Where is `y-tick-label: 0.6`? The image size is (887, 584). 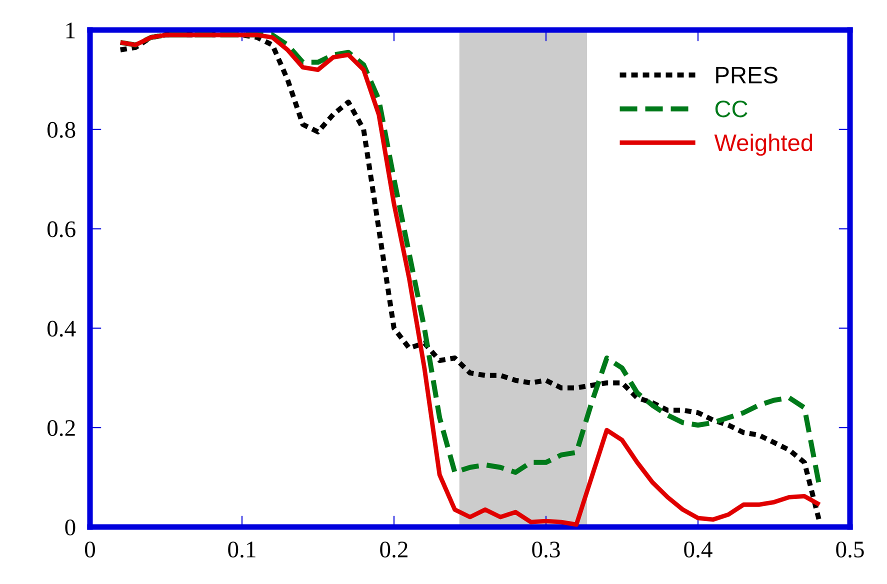
y-tick-label: 0.6 is located at coordinates (61, 229).